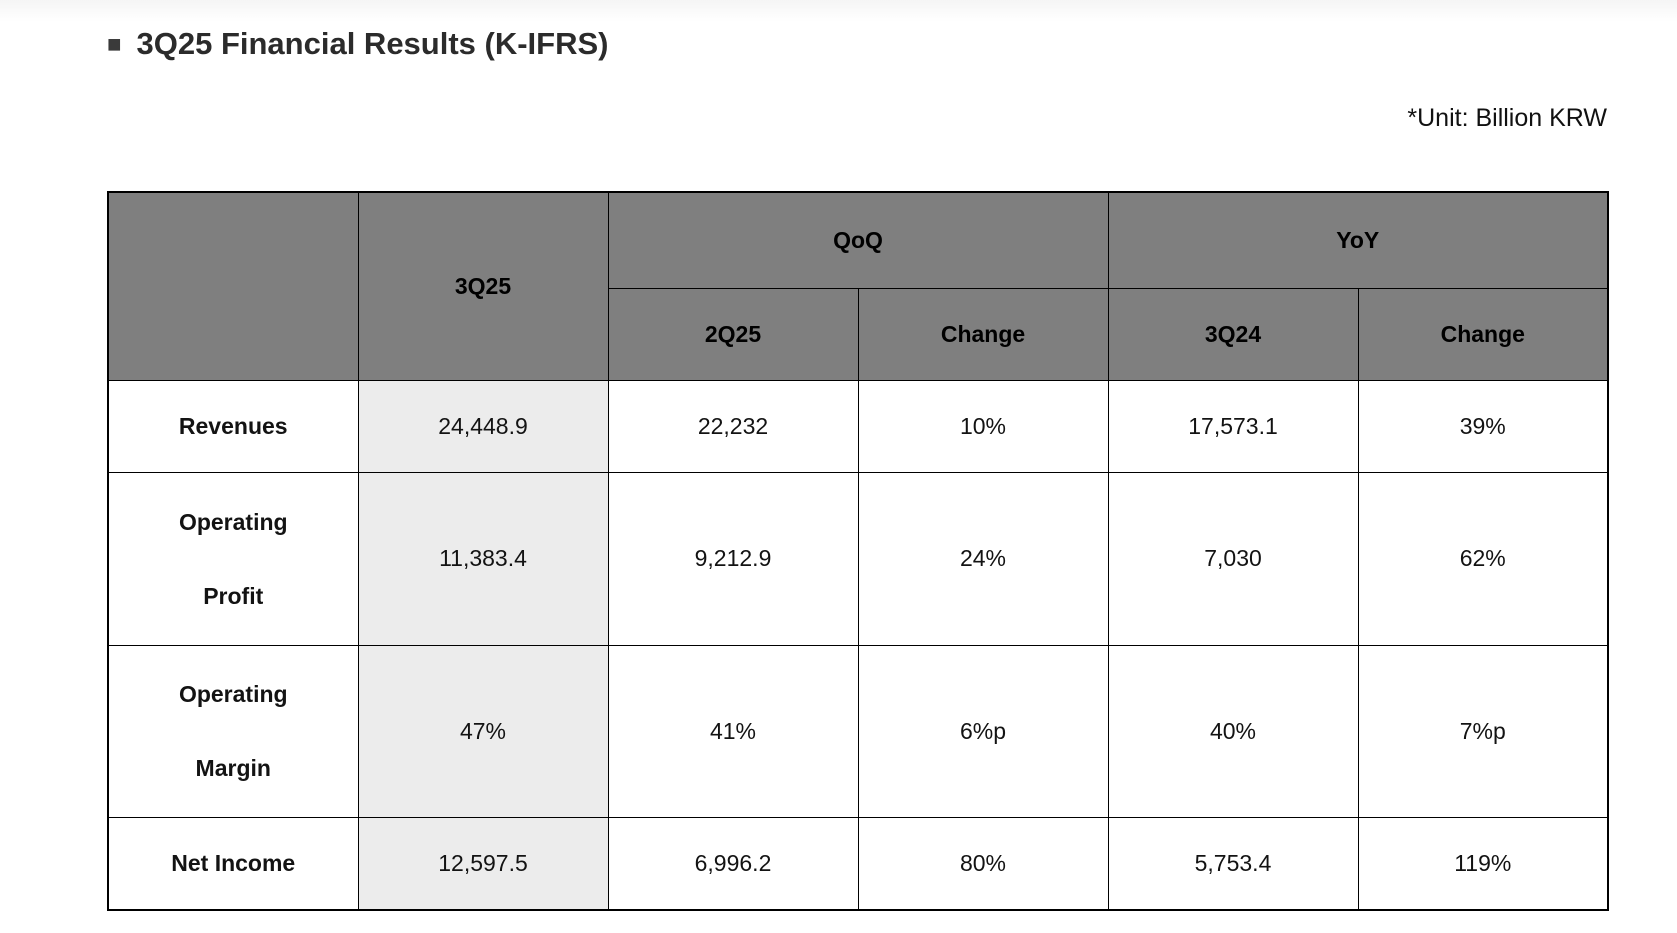  I want to click on cell-qoq-change: 80%, so click(983, 863).